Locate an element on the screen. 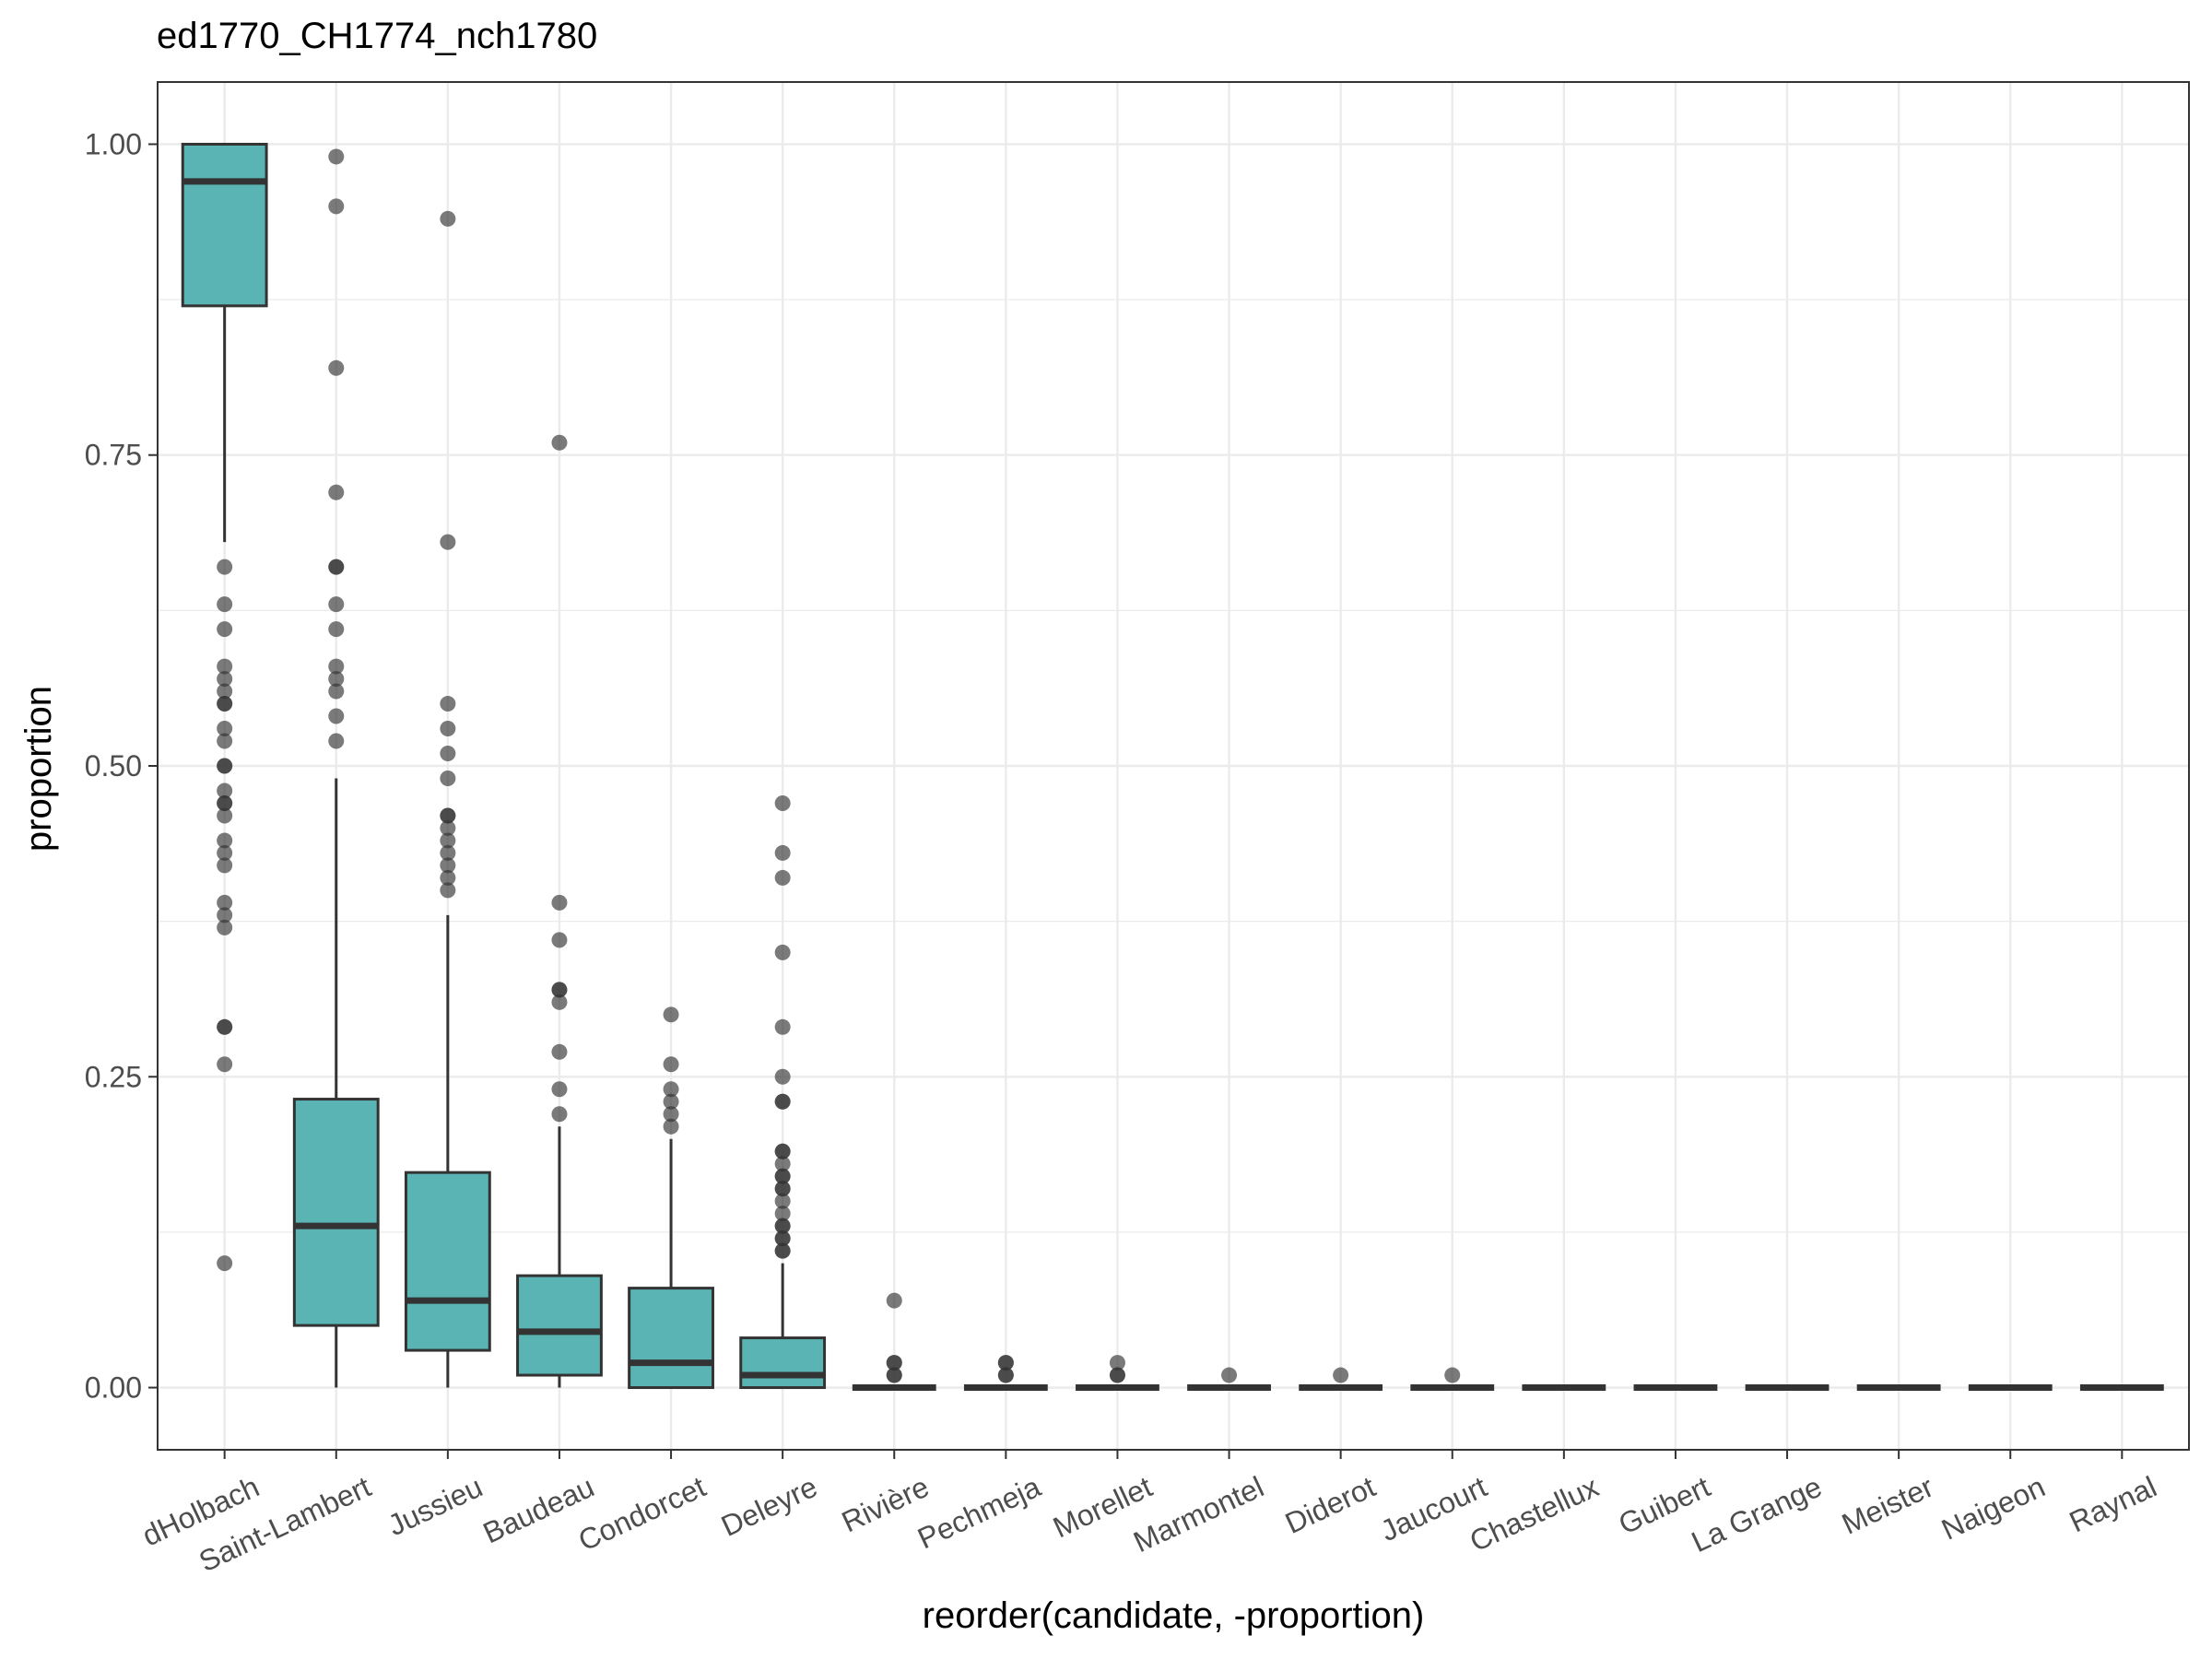 The height and width of the screenshot is (1659, 2212). x-tick-label: Condorcet is located at coordinates (642, 1514).